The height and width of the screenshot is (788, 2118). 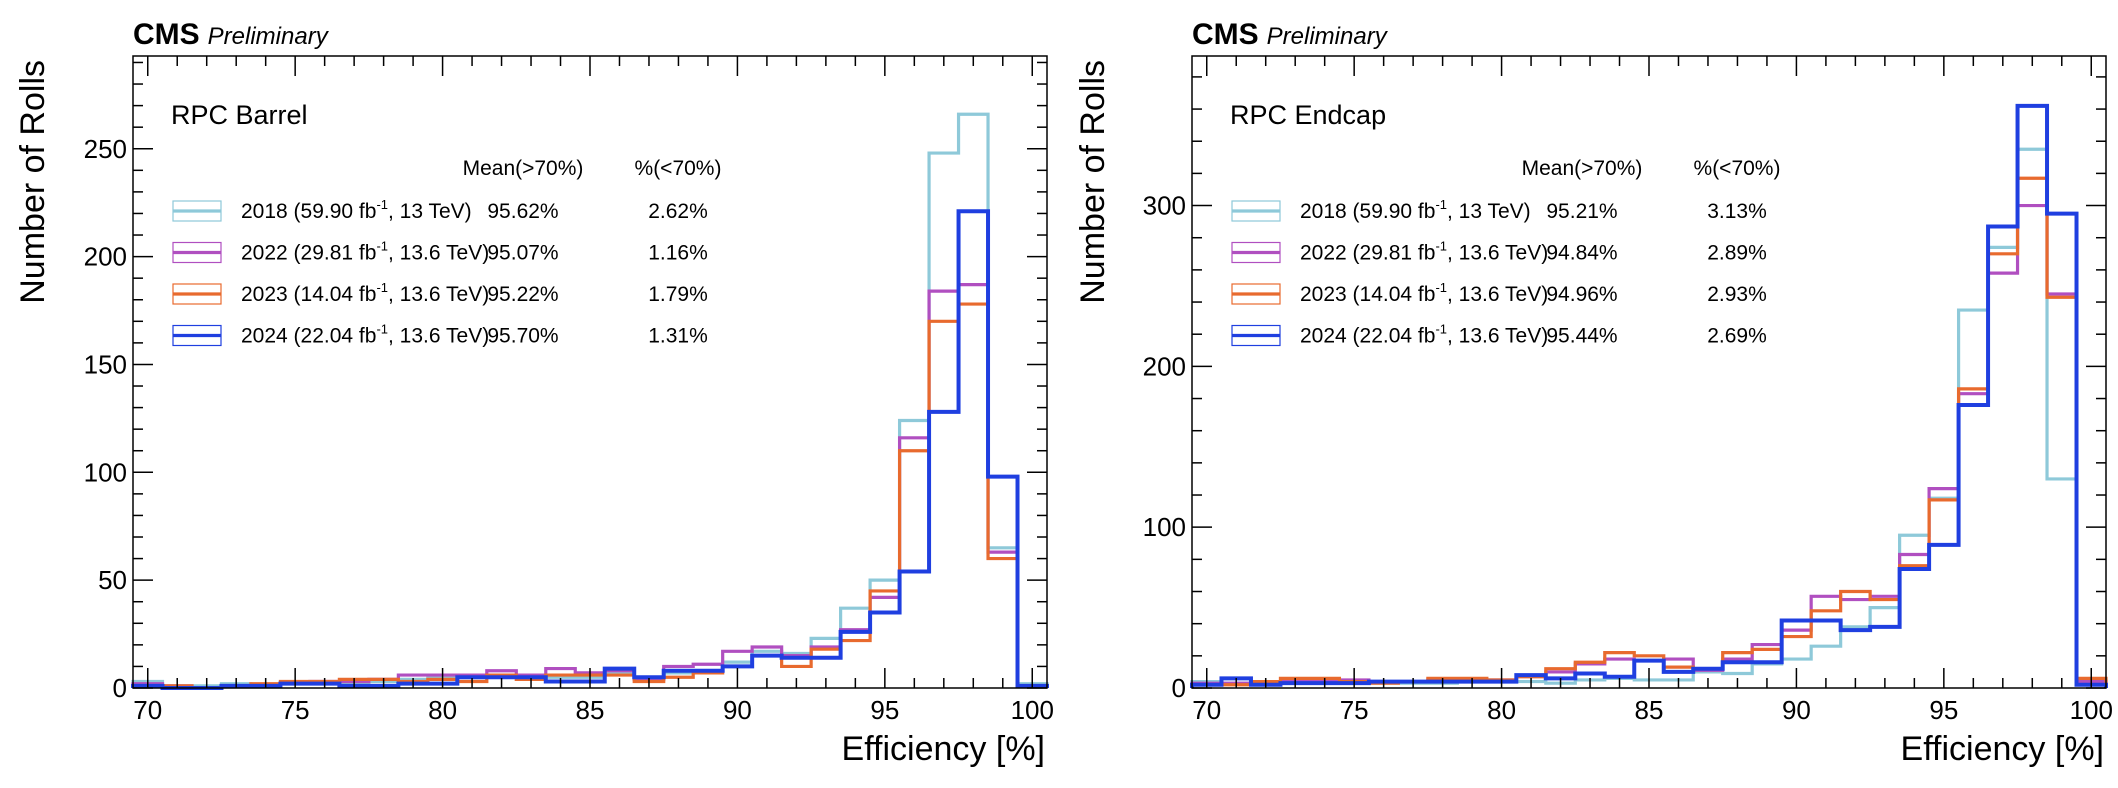 I want to click on legend-entry-2022: 2022 (29.81 fb-1, 13.6 TeV)94.84% 2.89%, so click(x=1499, y=252).